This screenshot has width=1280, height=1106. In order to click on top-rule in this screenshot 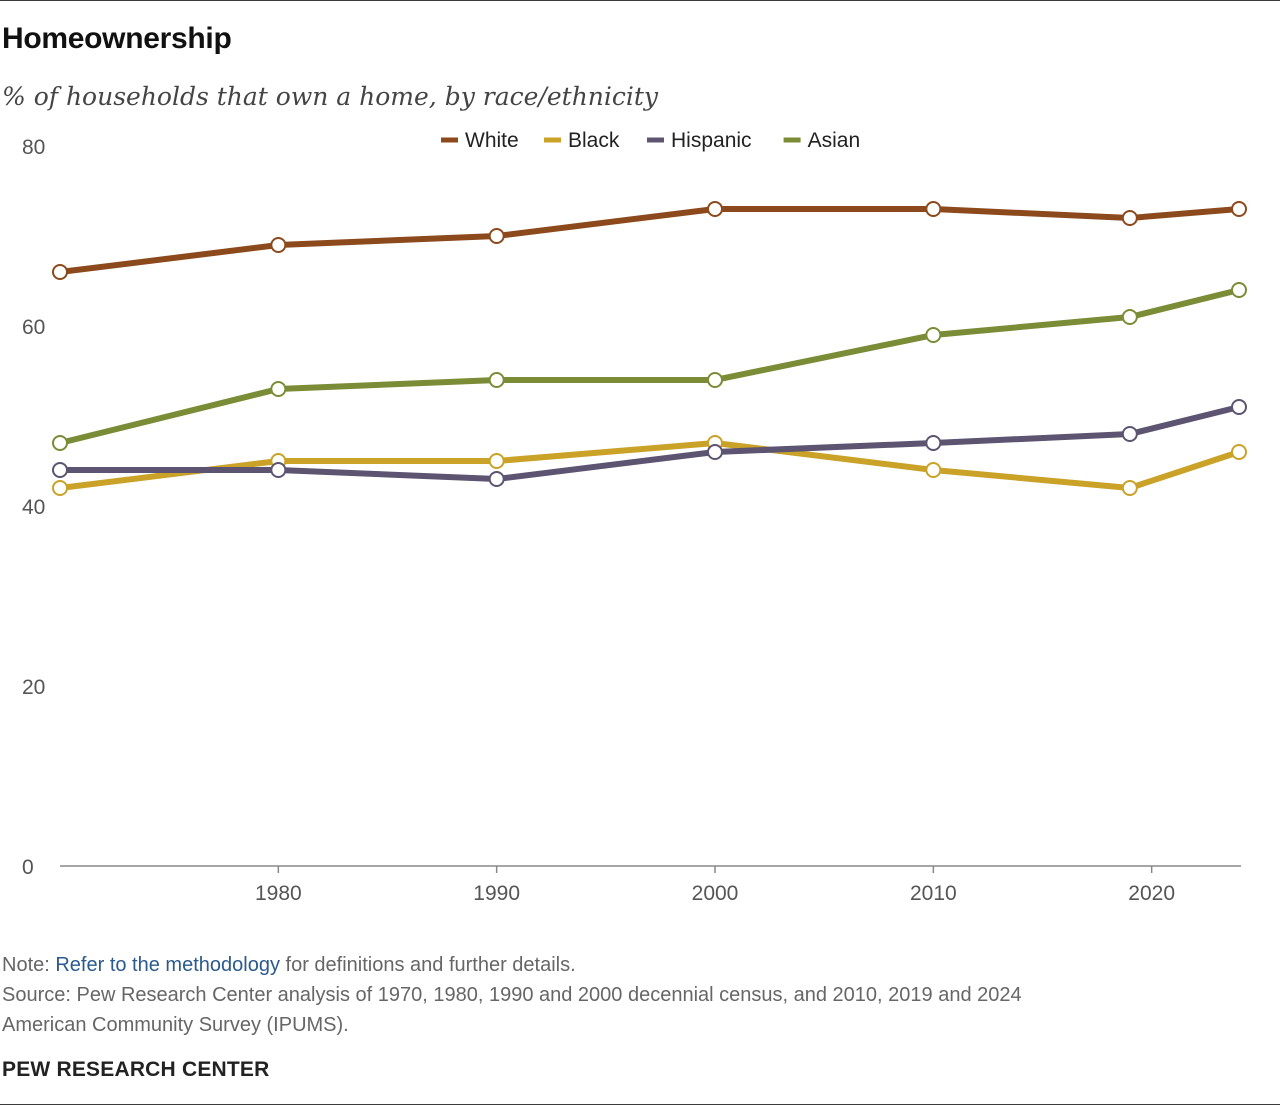, I will do `click(640, 0)`.